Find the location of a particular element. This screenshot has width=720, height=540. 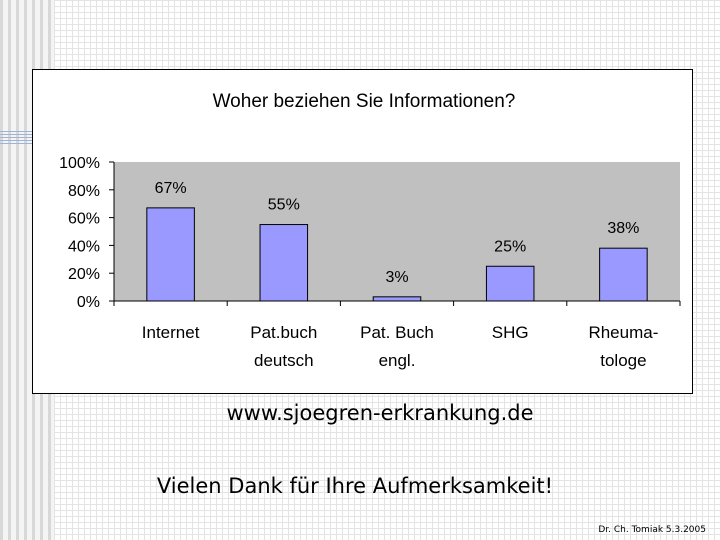

slide-accent-lines is located at coordinates (17, 137).